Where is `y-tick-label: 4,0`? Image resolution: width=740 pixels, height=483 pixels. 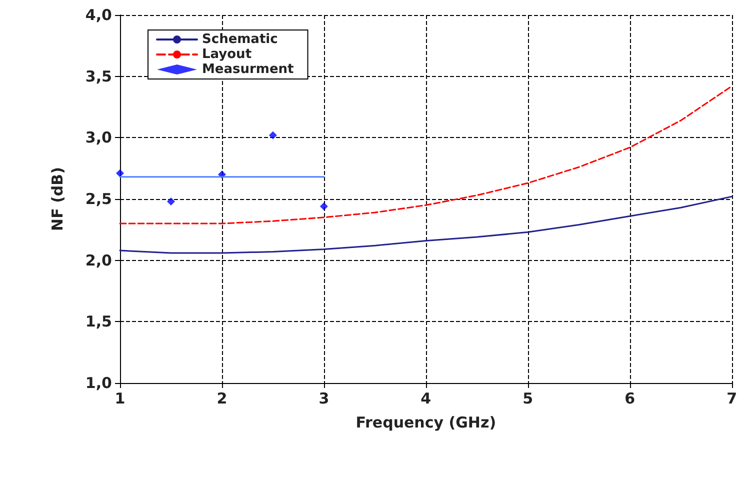
y-tick-label: 4,0 is located at coordinates (98, 15).